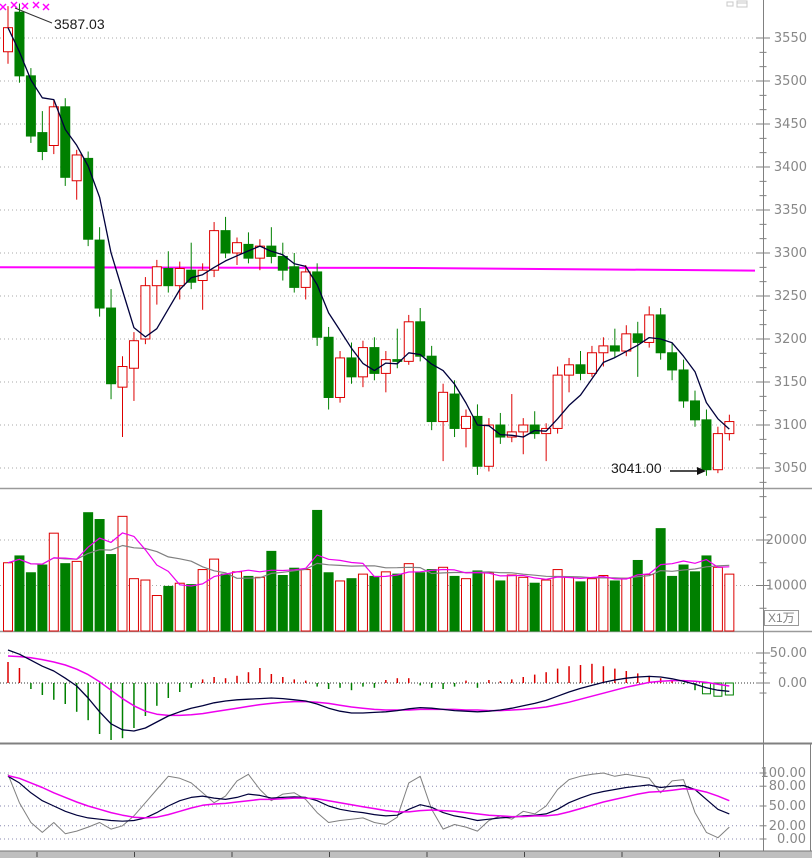  What do you see at coordinates (781, 618) in the screenshot?
I see `volume-unit-label: X1万` at bounding box center [781, 618].